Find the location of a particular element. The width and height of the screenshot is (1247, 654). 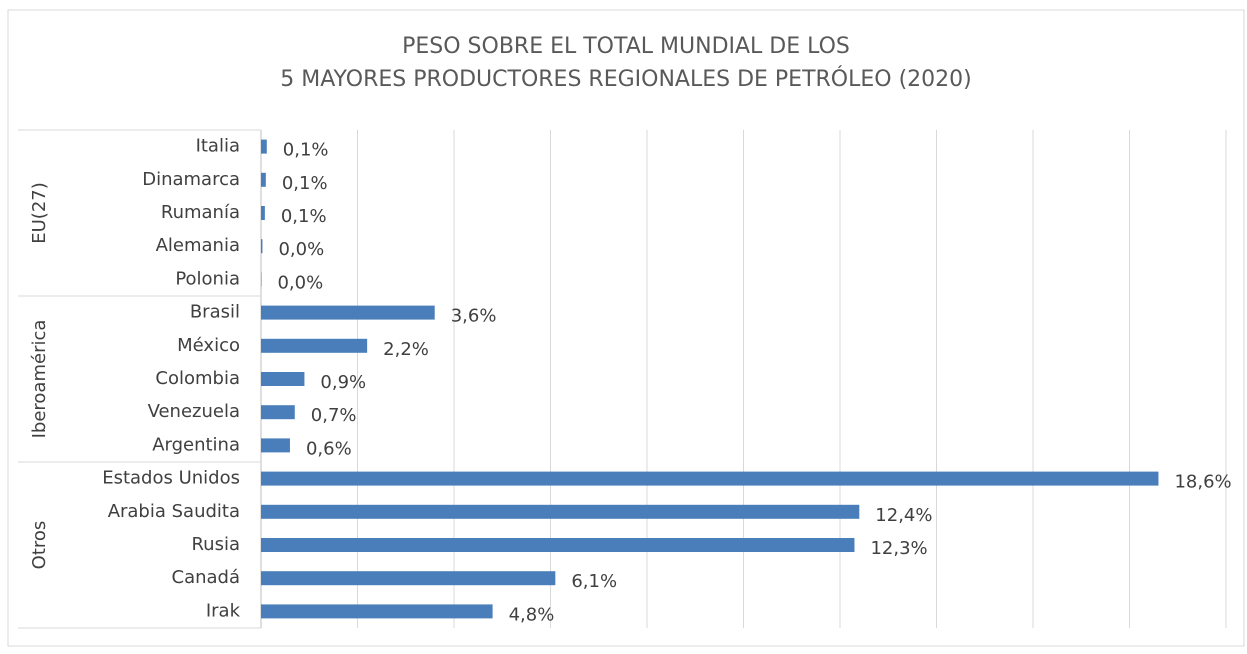

y-tick-label: Polonia is located at coordinates (207, 278).